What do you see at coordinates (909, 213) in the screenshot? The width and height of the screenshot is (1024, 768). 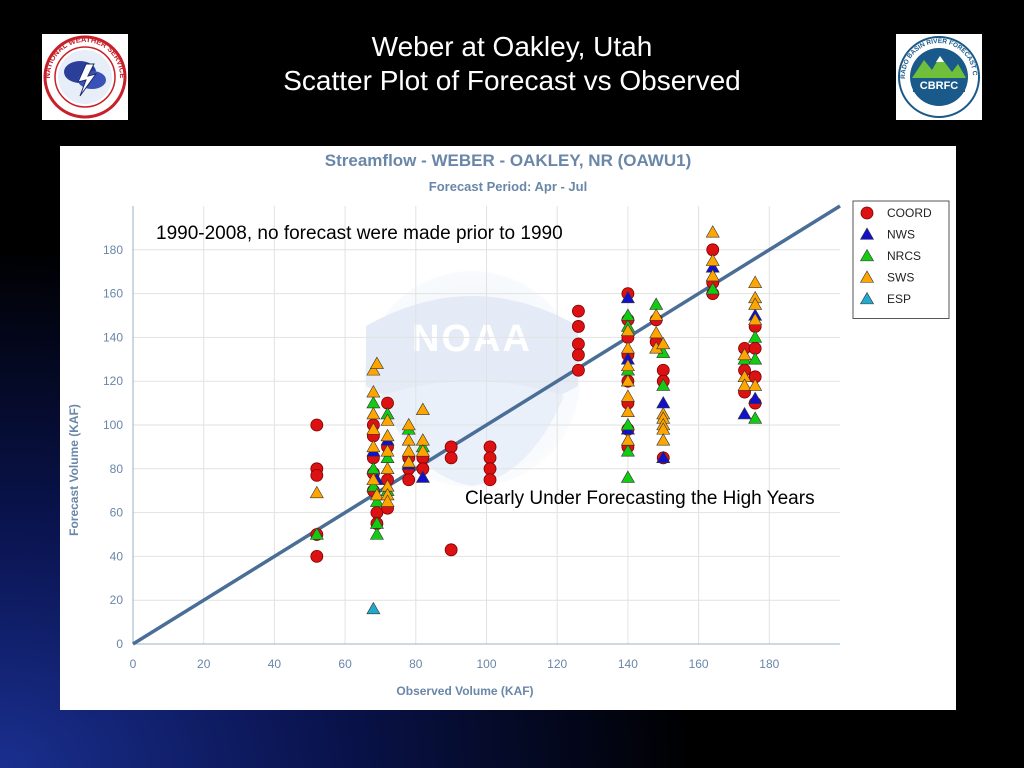 I see `legend-label-coord: COORD` at bounding box center [909, 213].